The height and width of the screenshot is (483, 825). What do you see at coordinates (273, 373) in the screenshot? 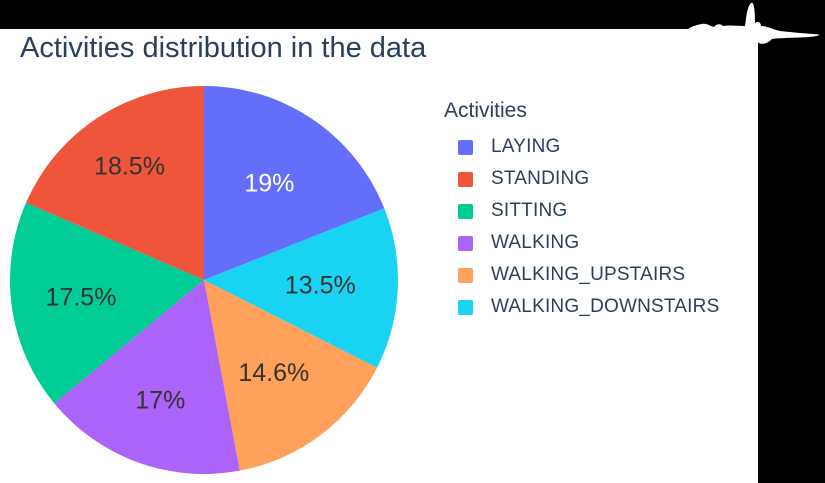
I see `pie-slice-label-walking_upstairs: 14.6%` at bounding box center [273, 373].